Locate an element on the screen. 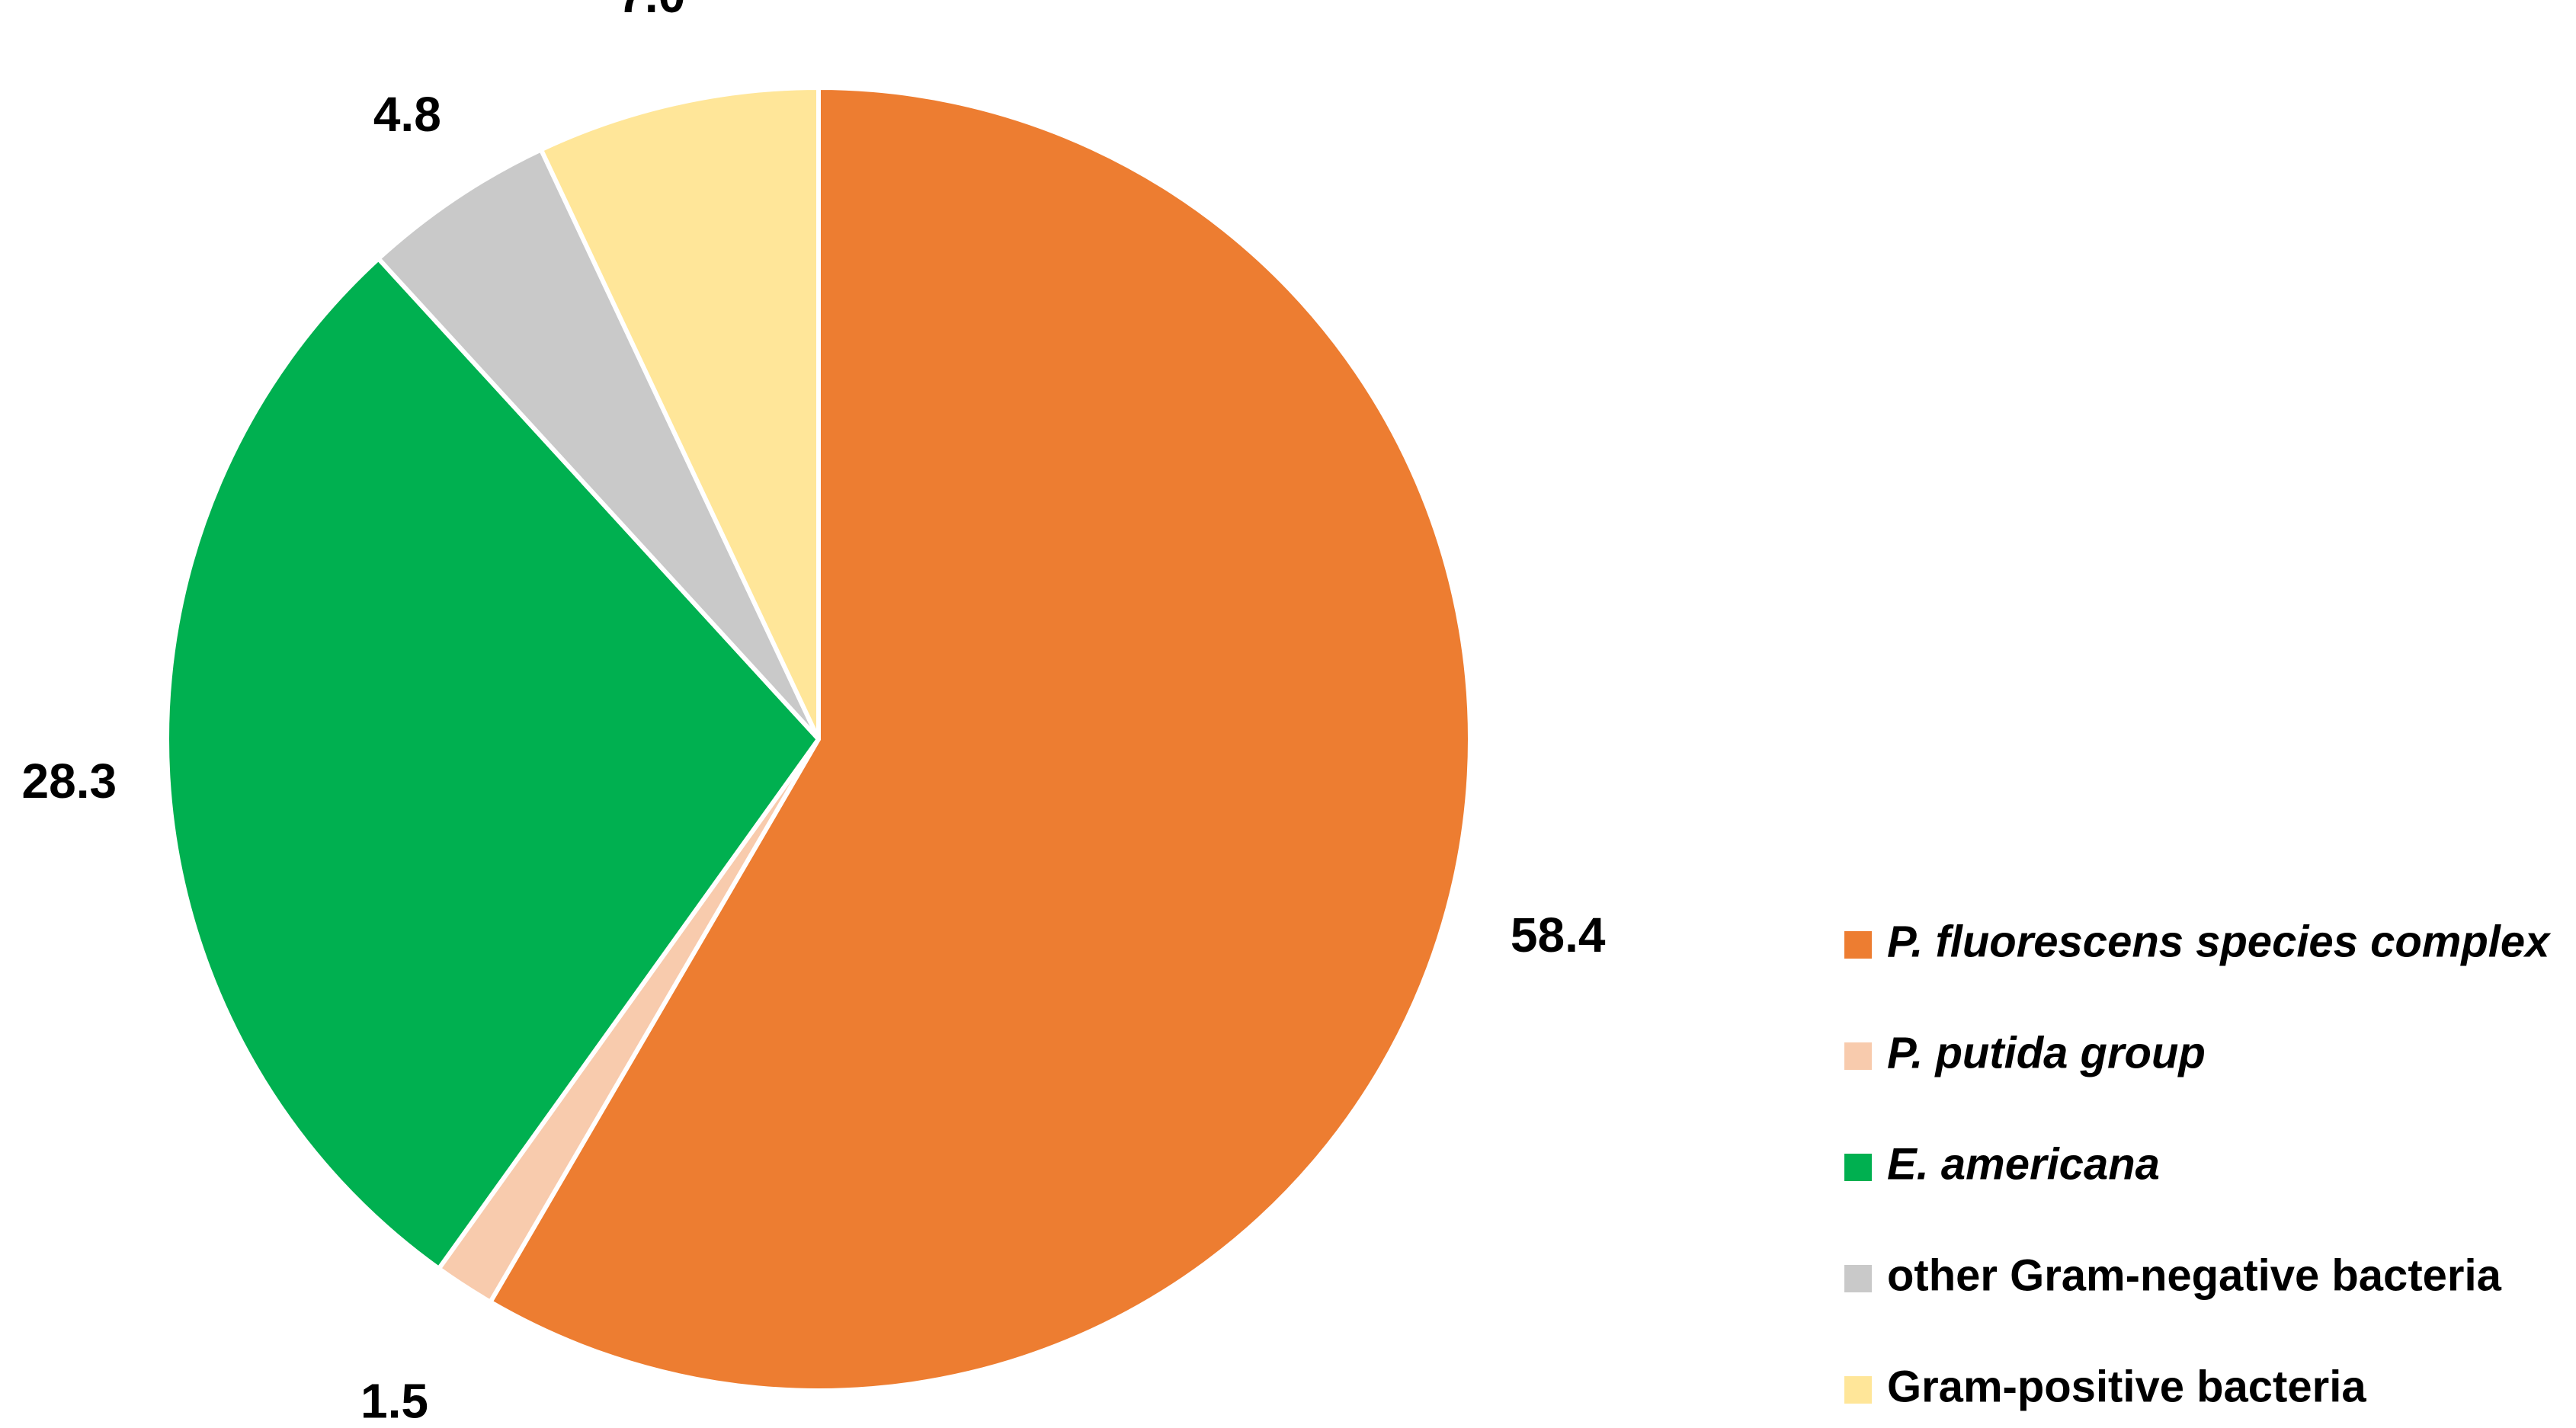  legend-label-4: other Gram-negative bacteria is located at coordinates (2194, 1275).